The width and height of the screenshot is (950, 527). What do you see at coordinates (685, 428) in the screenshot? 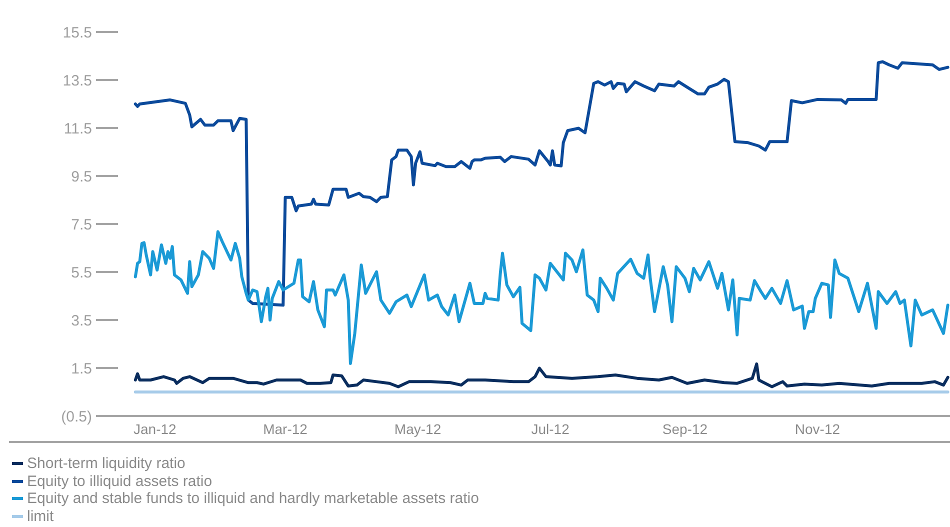
I see `x-tick-label: Sep-12` at bounding box center [685, 428].